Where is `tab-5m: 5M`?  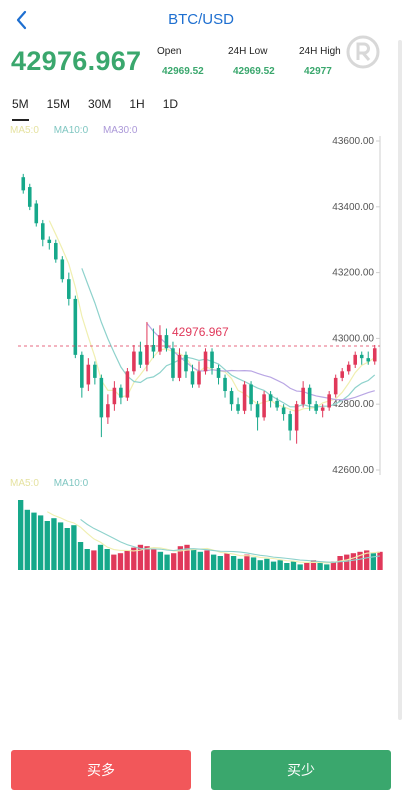
tab-5m: 5M is located at coordinates (20, 109).